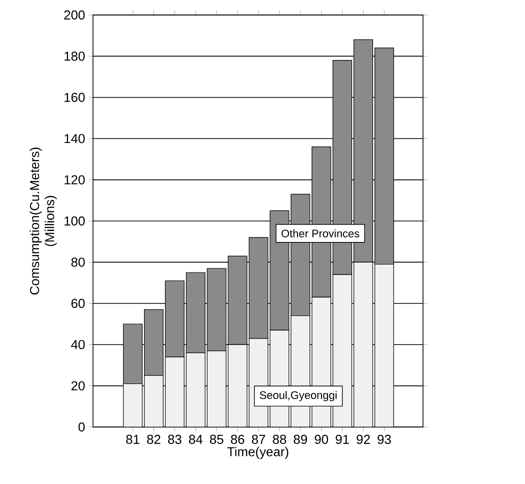 The width and height of the screenshot is (525, 484). What do you see at coordinates (175, 439) in the screenshot?
I see `x-tick-label: 83` at bounding box center [175, 439].